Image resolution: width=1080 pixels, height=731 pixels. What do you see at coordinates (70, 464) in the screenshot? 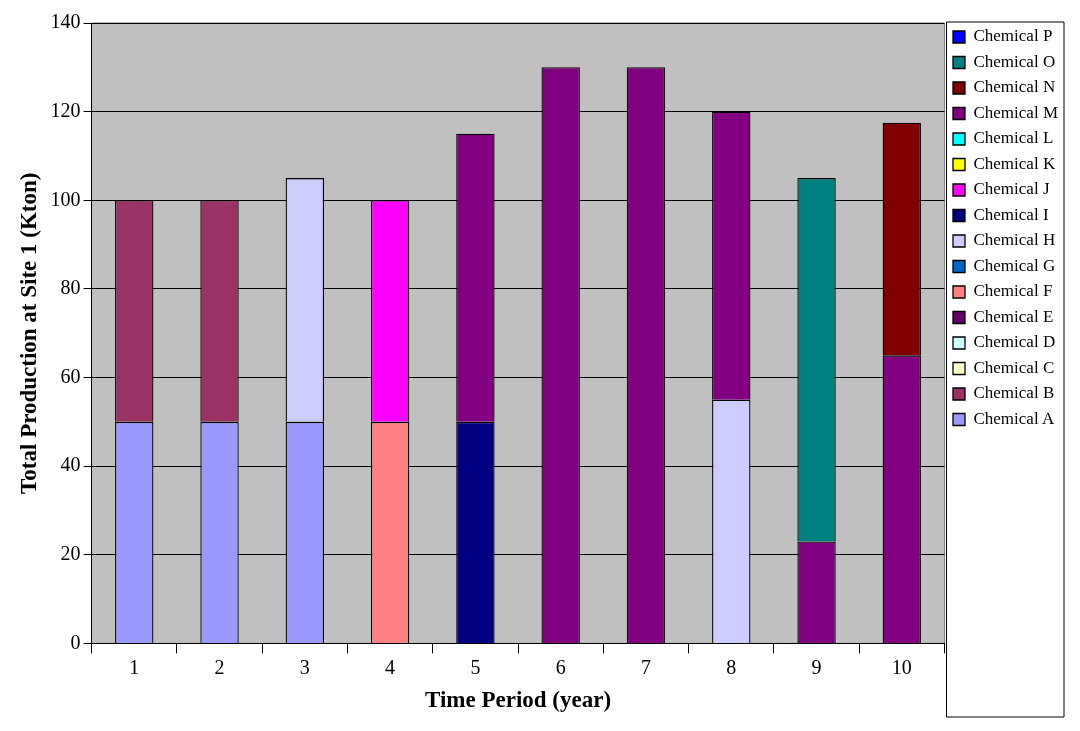
I see `y-tick-label: 40` at bounding box center [70, 464].